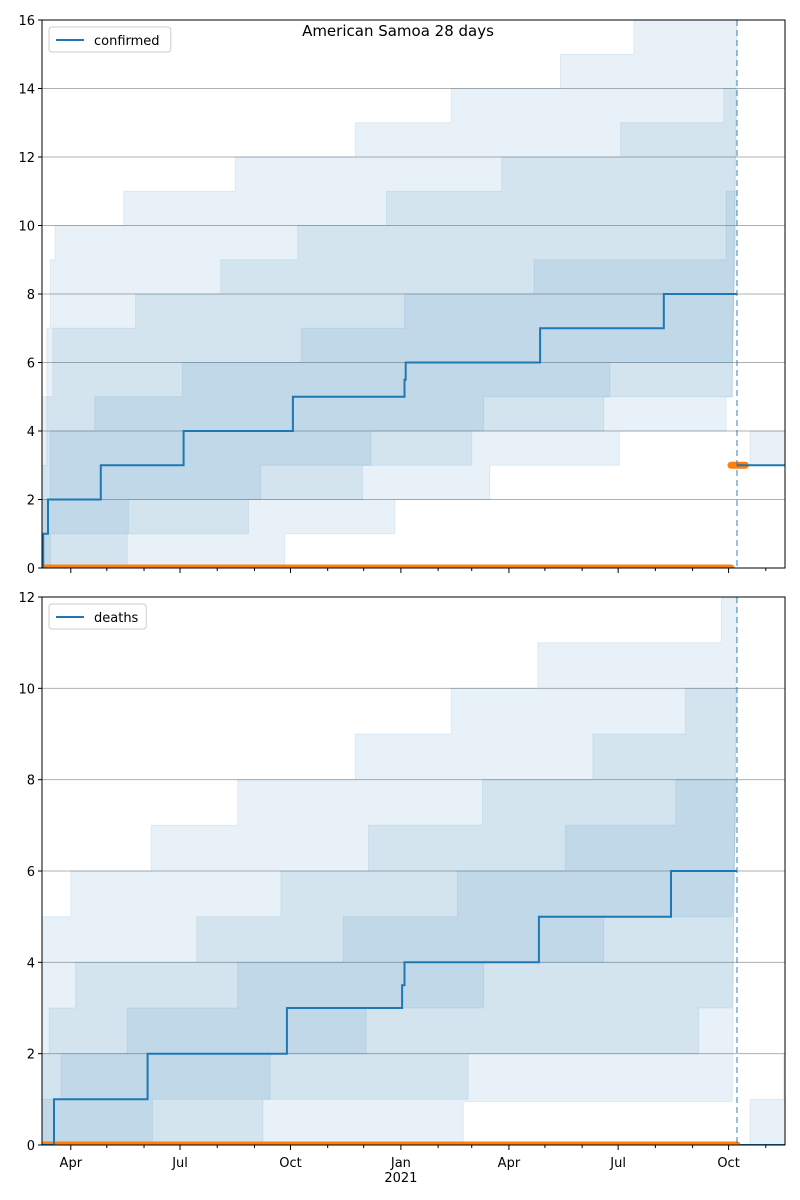 The width and height of the screenshot is (800, 1200). Describe the element at coordinates (398, 31) in the screenshot. I see `chart-title: American Samoa 28 days` at that location.